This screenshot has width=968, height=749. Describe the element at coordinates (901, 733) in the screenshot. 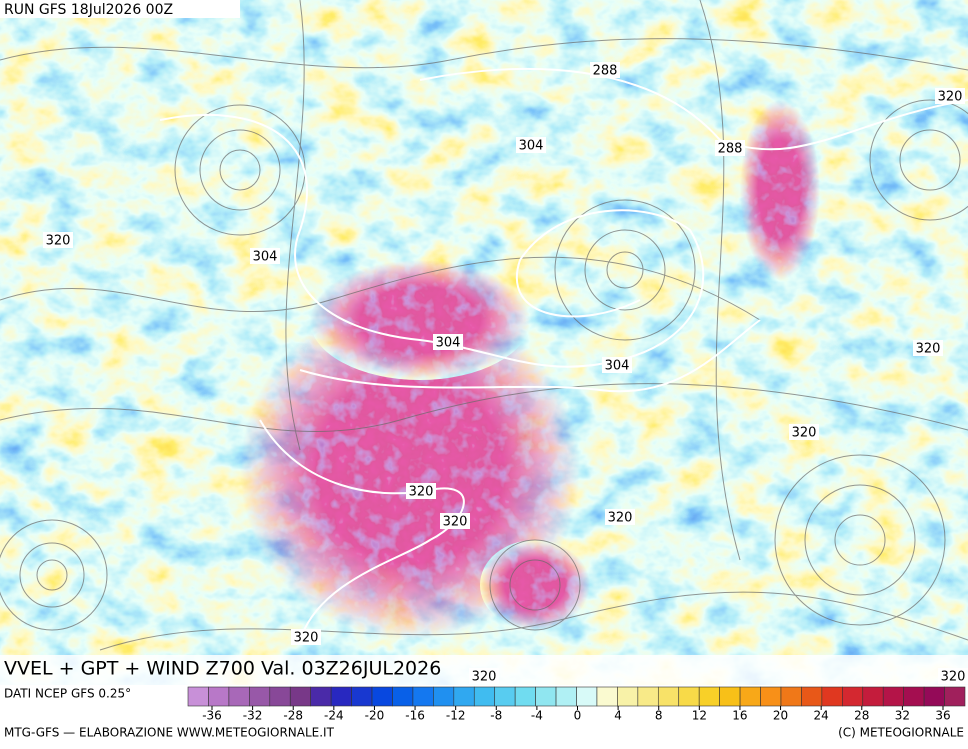

I see `footer-right: (C) METEOGIORNALE` at that location.